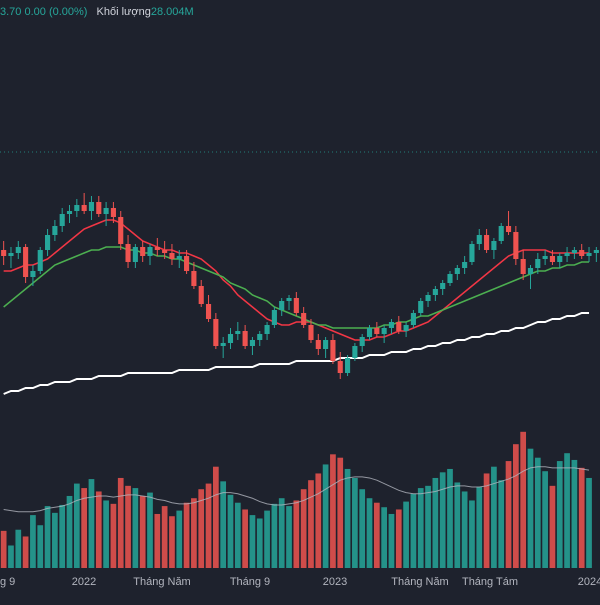 The height and width of the screenshot is (605, 600). What do you see at coordinates (335, 582) in the screenshot?
I see `x-tick-label: 2023` at bounding box center [335, 582].